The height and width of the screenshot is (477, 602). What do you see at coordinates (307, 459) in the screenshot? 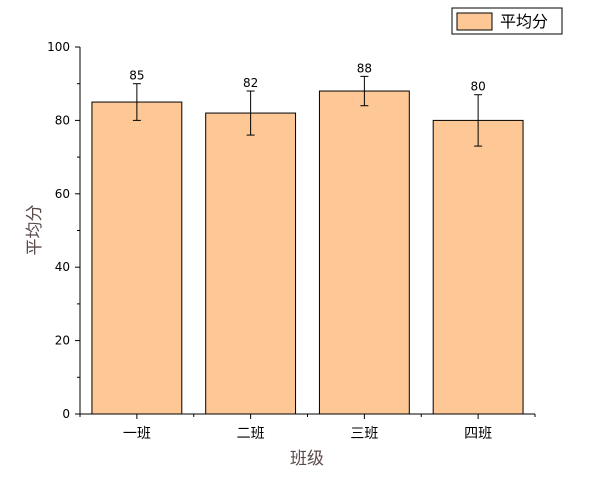
I see `x-axis-title: 班级` at bounding box center [307, 459].